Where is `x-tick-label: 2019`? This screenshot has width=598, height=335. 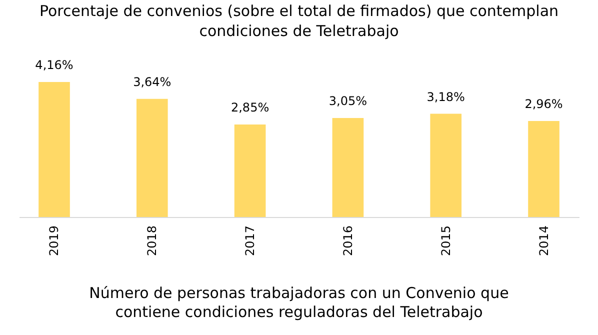
x-tick-label: 2019 is located at coordinates (54, 241).